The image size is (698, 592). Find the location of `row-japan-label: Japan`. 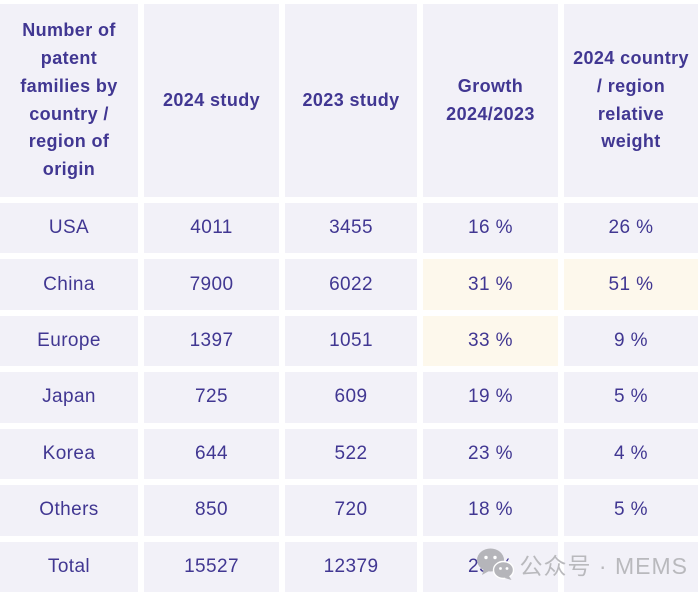

row-japan-label: Japan is located at coordinates (69, 397).